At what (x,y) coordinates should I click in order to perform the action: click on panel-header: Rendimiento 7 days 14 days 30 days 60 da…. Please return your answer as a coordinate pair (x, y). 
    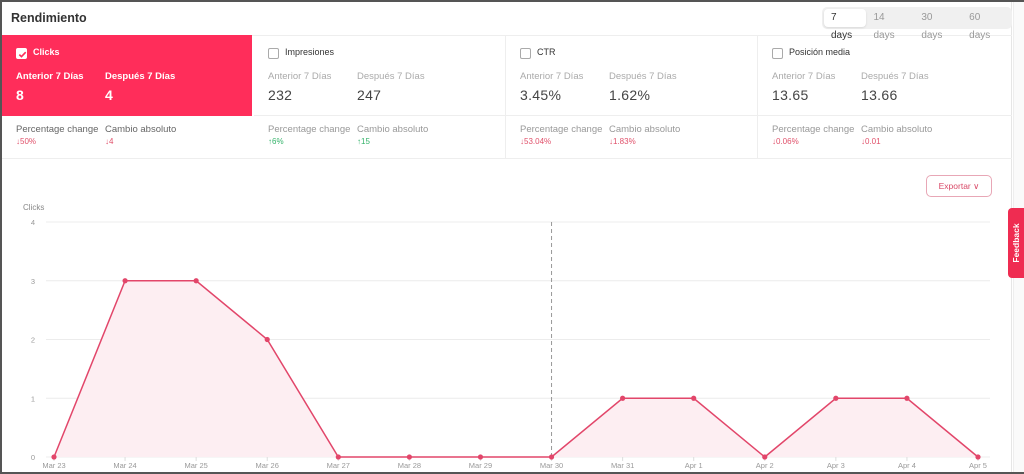
    Looking at the image, I should click on (507, 21).